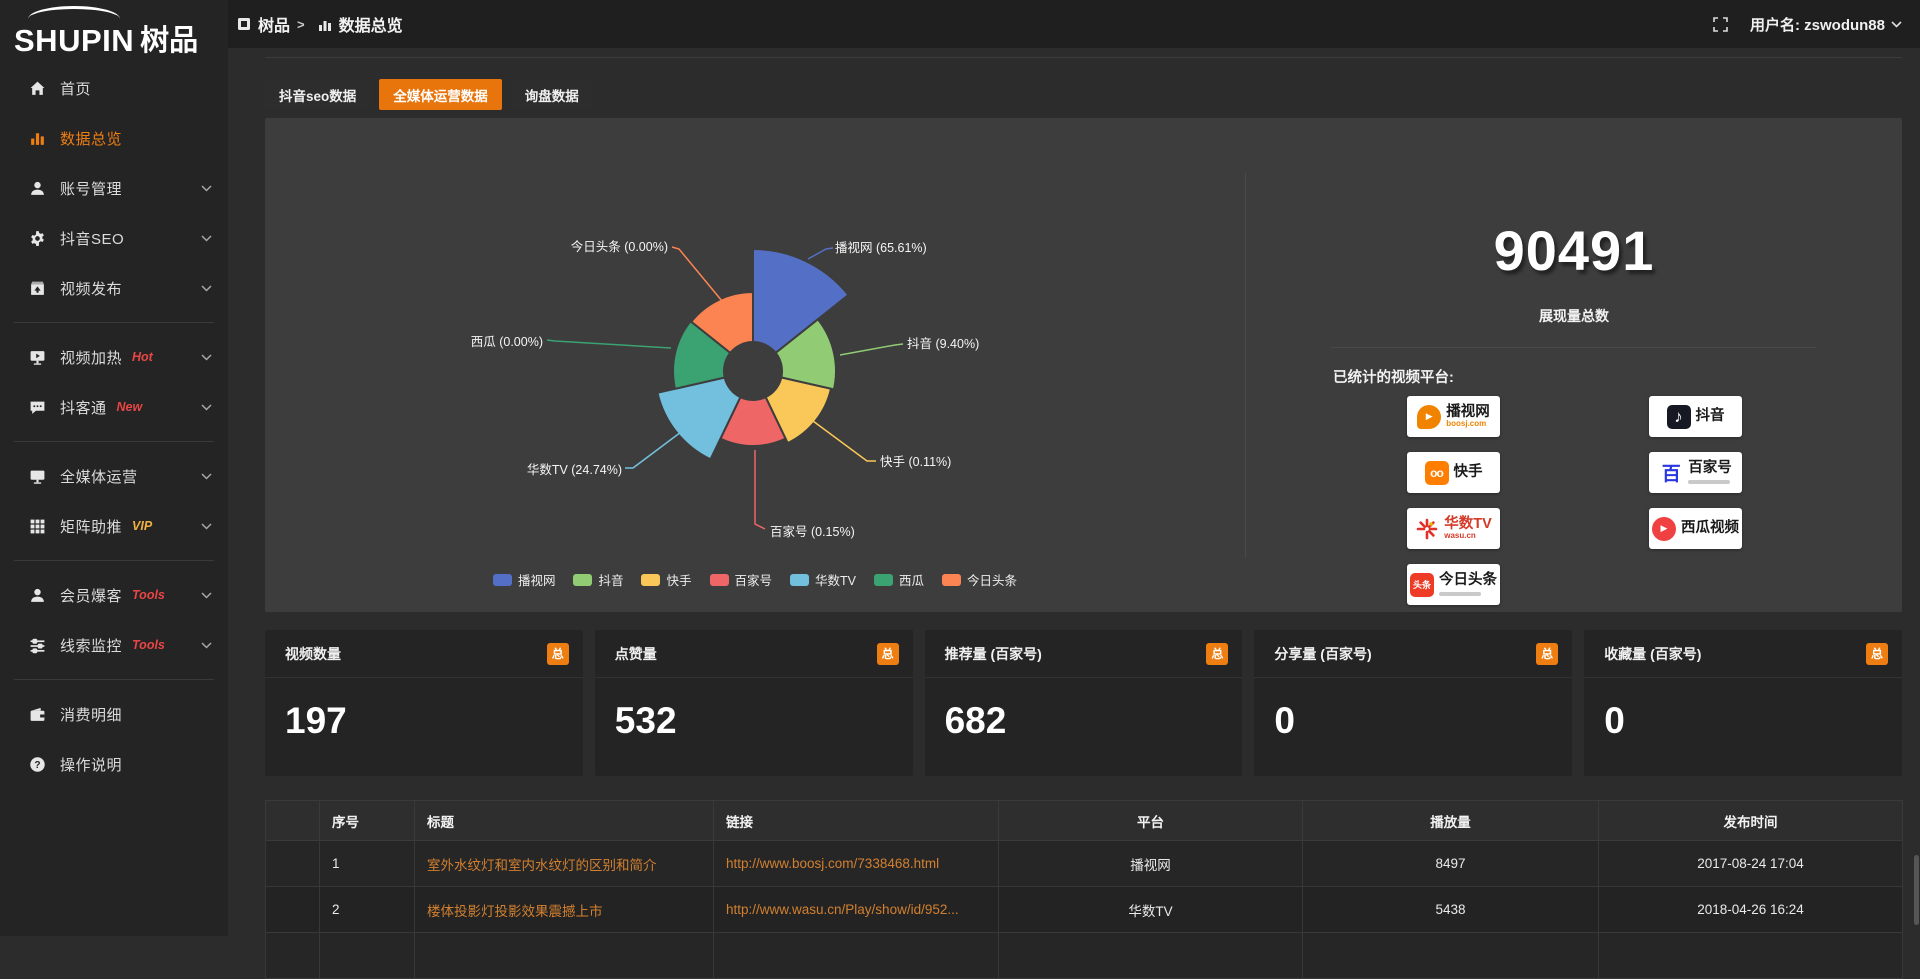 The height and width of the screenshot is (979, 1920). Describe the element at coordinates (1743, 703) in the screenshot. I see `stat-card-4: 收藏量 (百家号) 总 0` at that location.